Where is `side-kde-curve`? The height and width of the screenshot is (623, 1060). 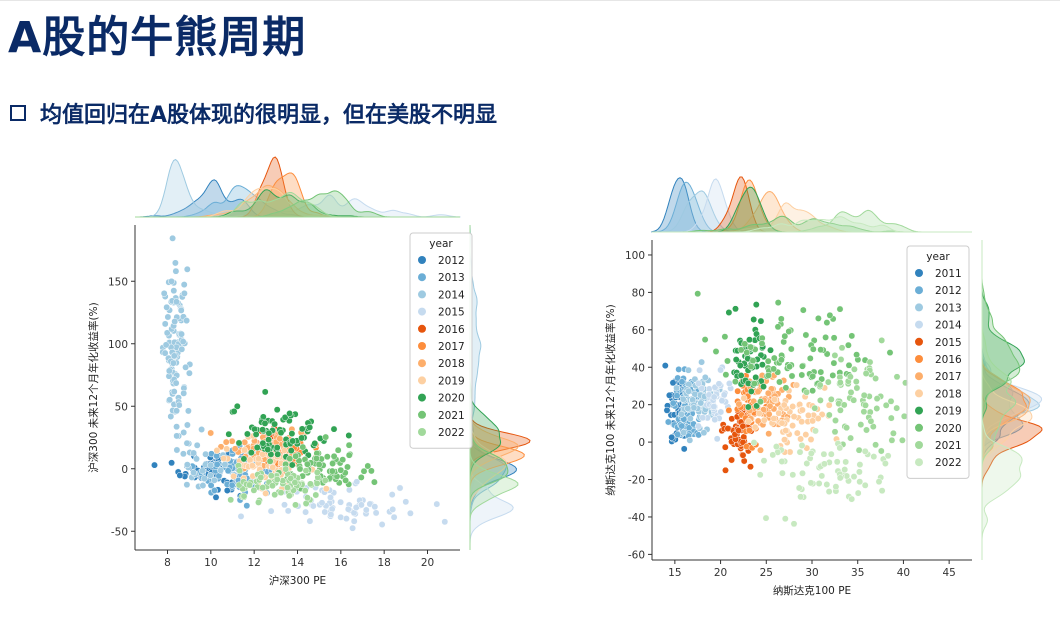
side-kde-curve is located at coordinates (999, 400).